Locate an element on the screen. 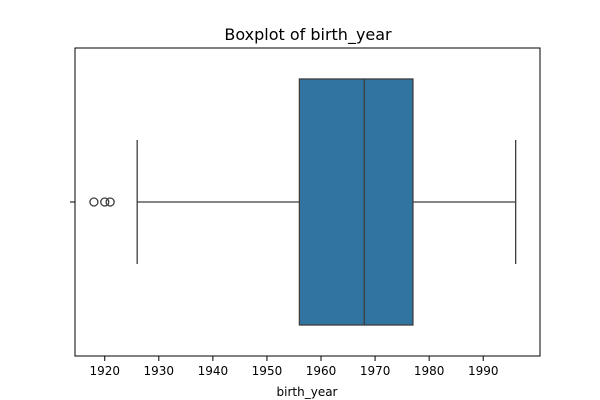 The image size is (600, 400). chart-title: Boxplot of birth_year is located at coordinates (308, 35).